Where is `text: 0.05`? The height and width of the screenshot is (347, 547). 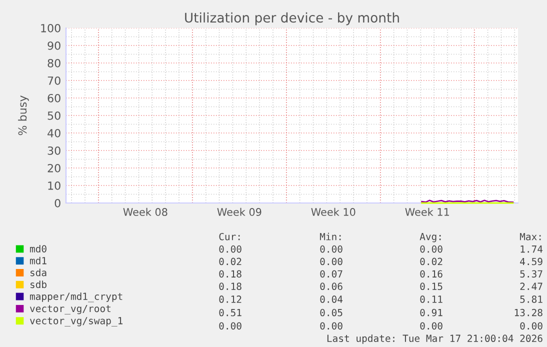 text: 0.05 is located at coordinates (331, 312).